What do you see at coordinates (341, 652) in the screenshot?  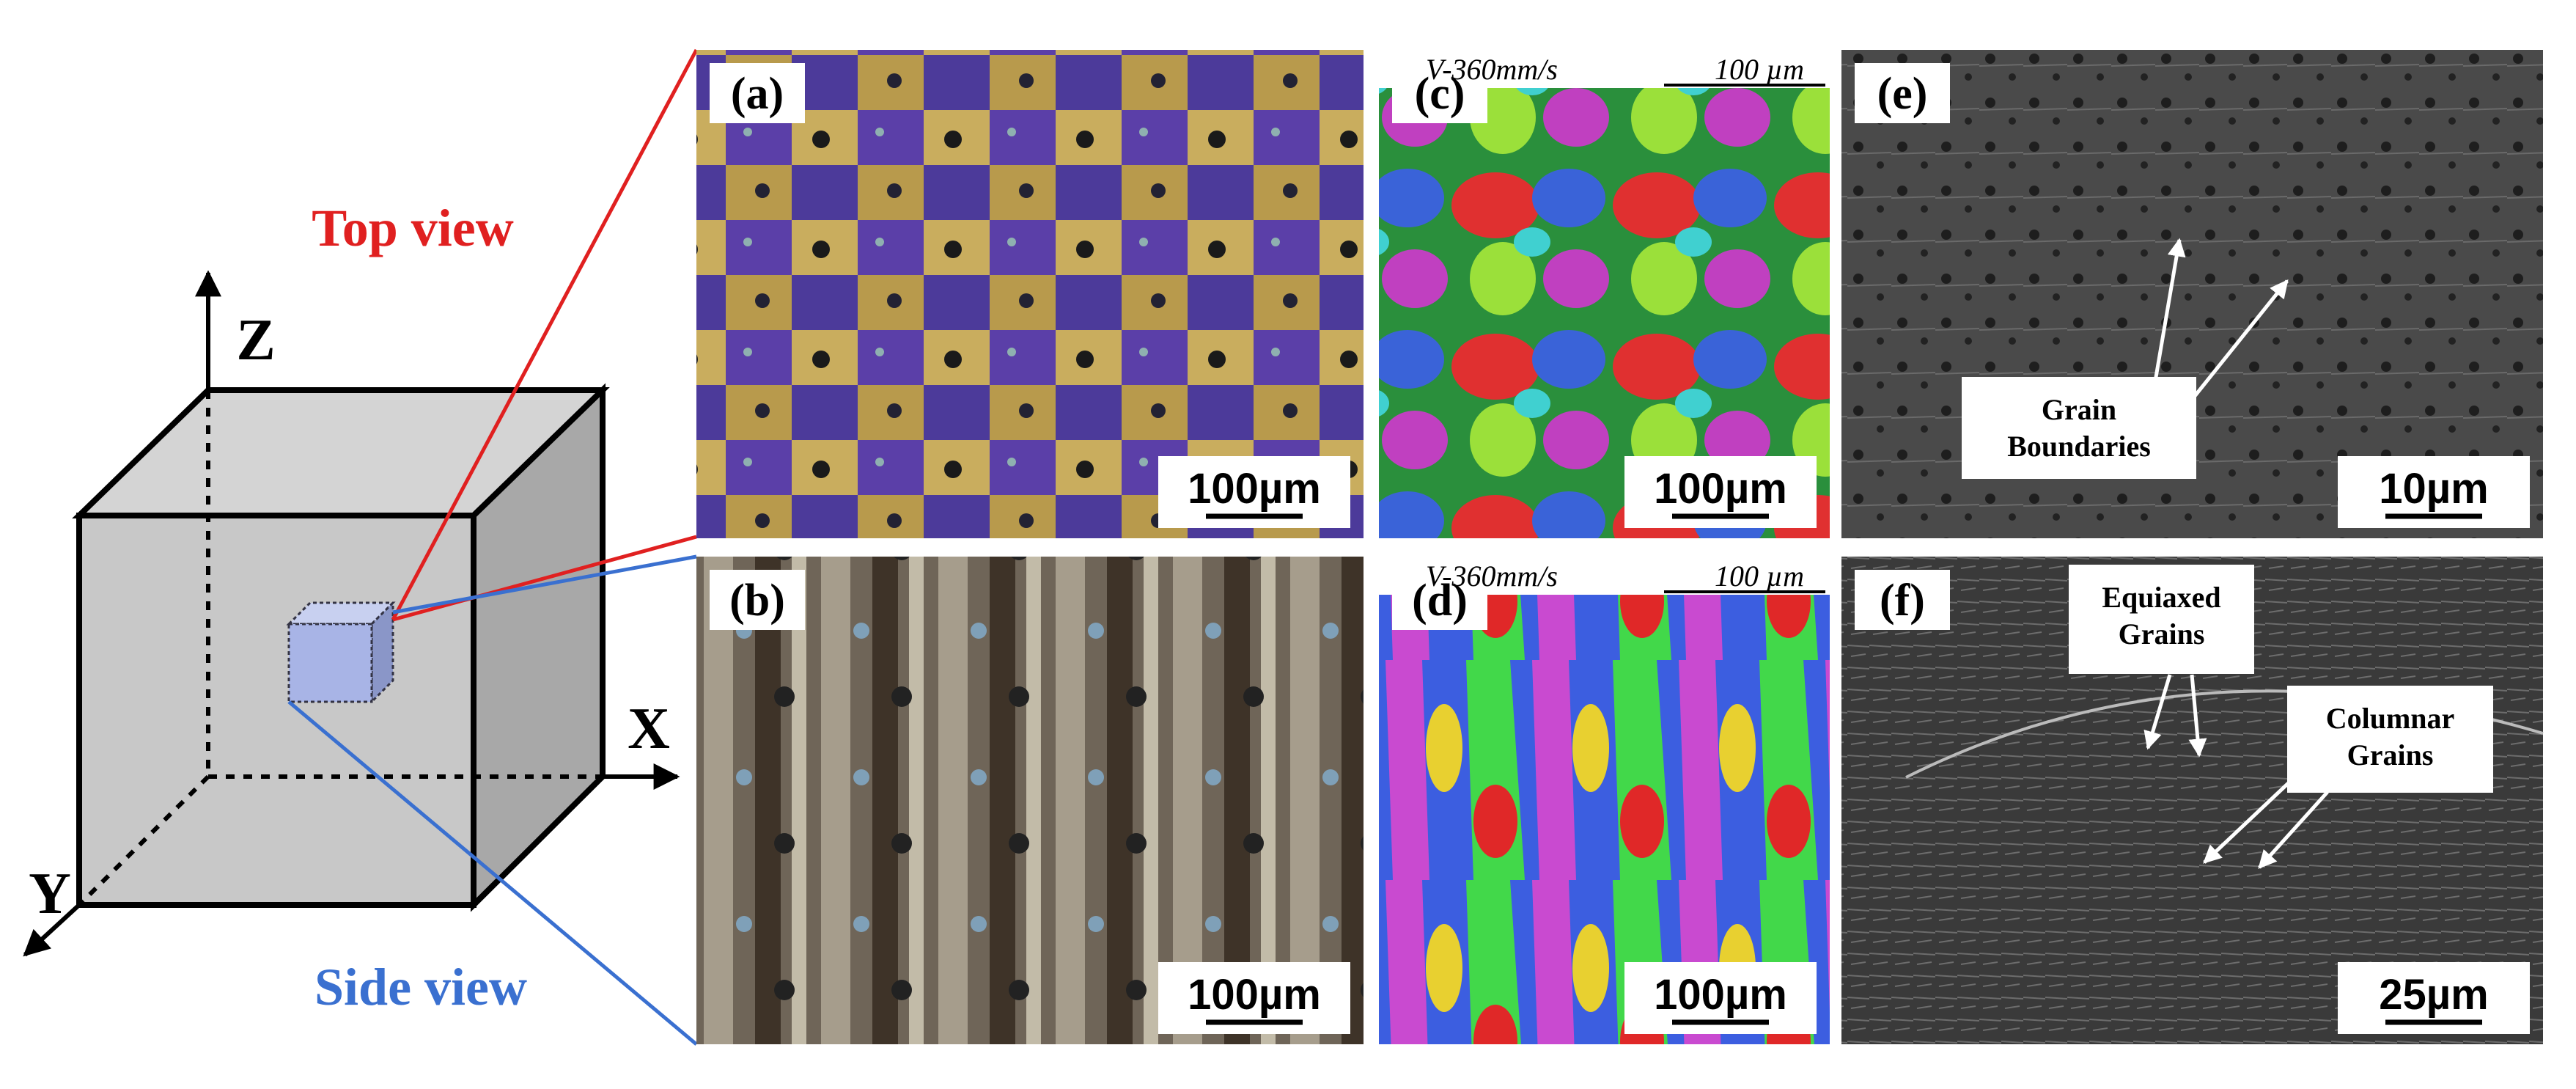 I see `sample-cube` at bounding box center [341, 652].